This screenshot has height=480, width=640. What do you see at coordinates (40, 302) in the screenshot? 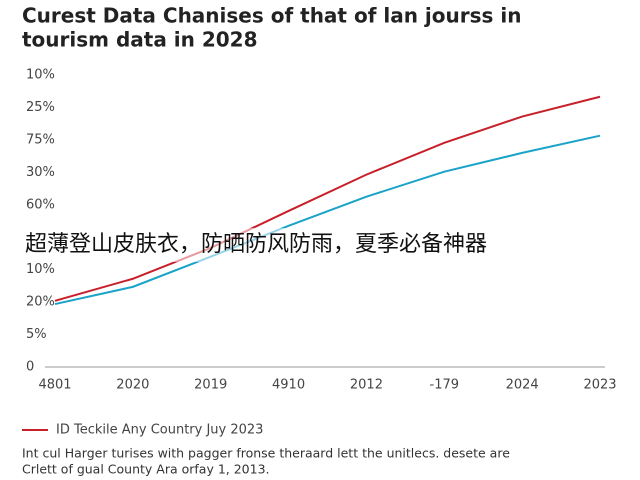
I see `y-tick-label: 20%` at bounding box center [40, 302].